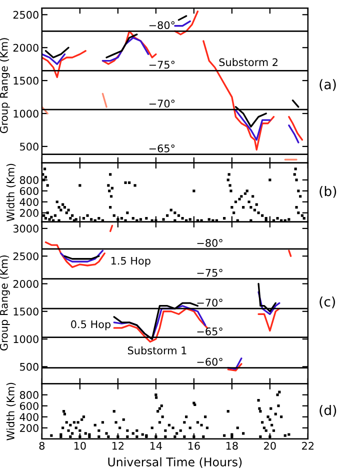 The height and width of the screenshot is (475, 338). Describe the element at coordinates (308, 446) in the screenshot. I see `x-tick-label: 22` at that location.